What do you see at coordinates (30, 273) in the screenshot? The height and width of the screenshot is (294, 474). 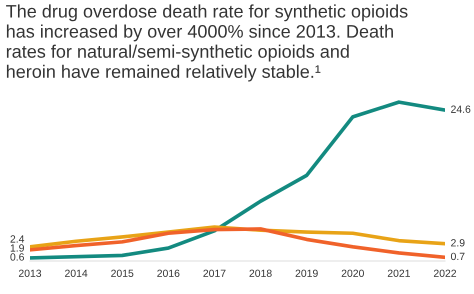 I see `x-tick-label: 2013` at bounding box center [30, 273].